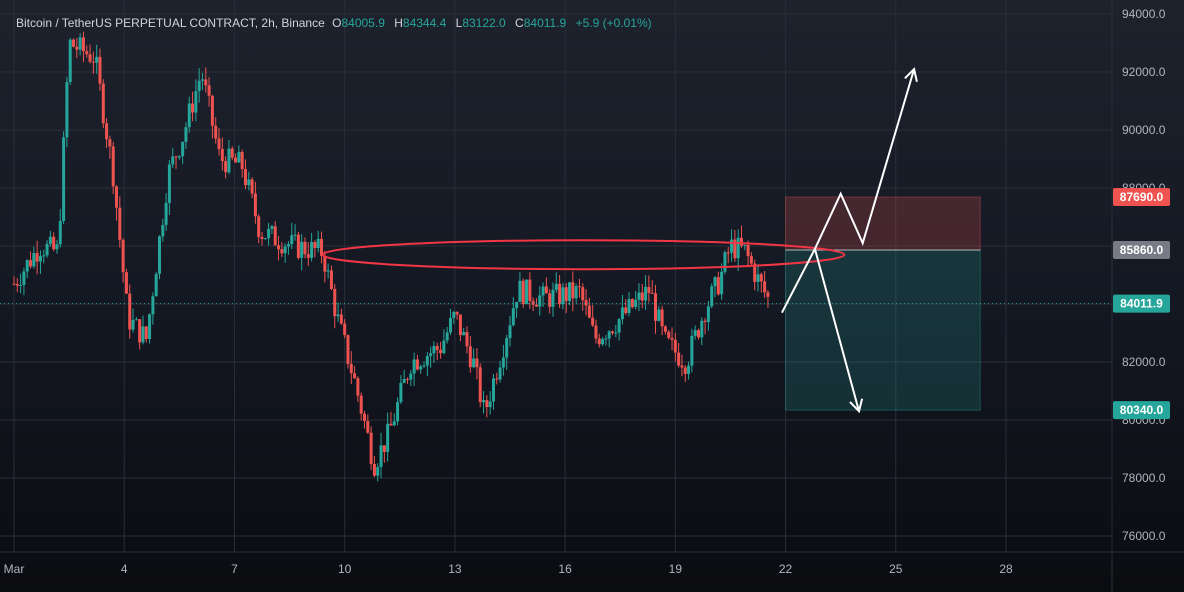 This screenshot has height=592, width=1184. Describe the element at coordinates (345, 569) in the screenshot. I see `time-tick-label: 10` at that location.